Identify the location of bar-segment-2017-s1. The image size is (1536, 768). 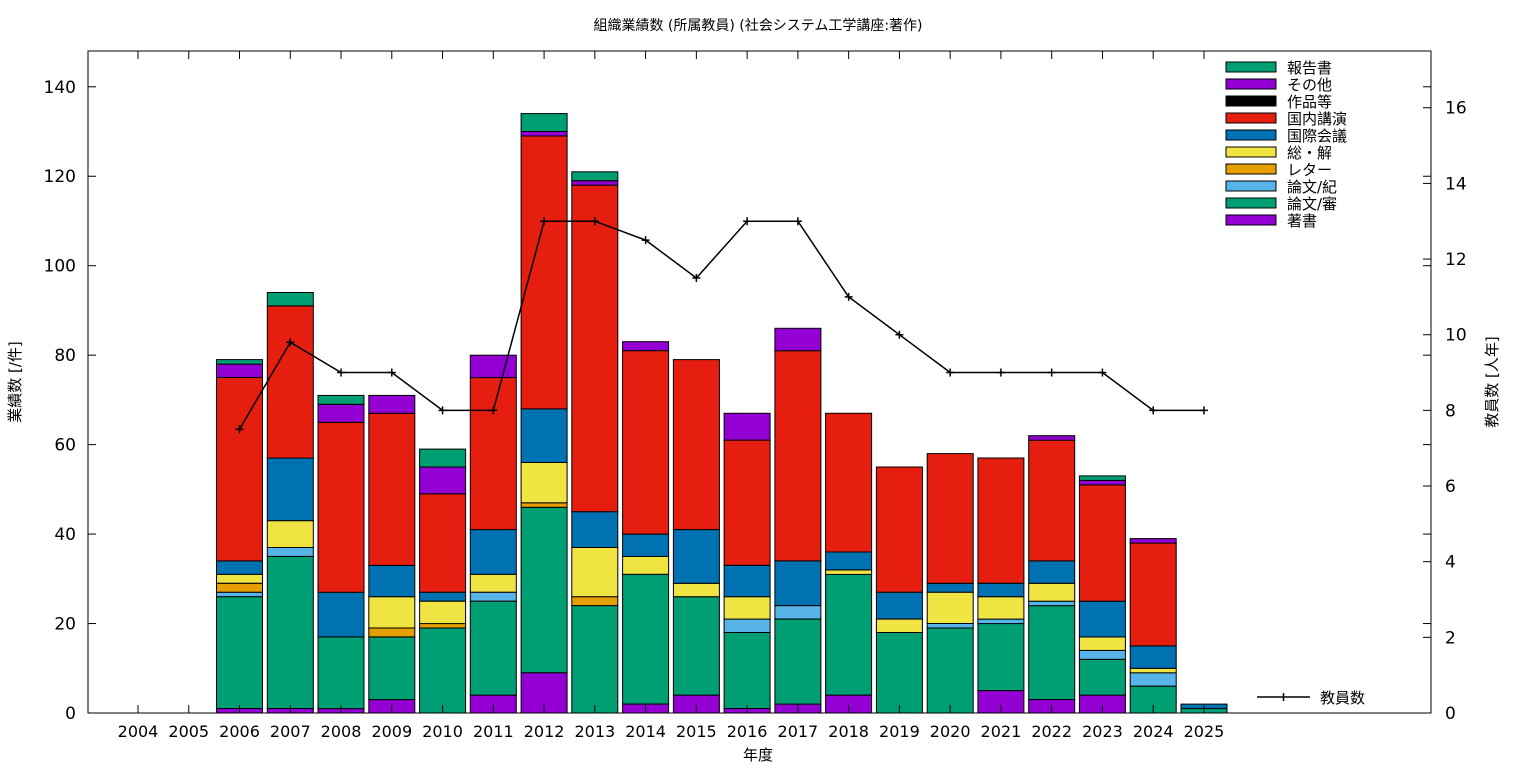
(798, 661).